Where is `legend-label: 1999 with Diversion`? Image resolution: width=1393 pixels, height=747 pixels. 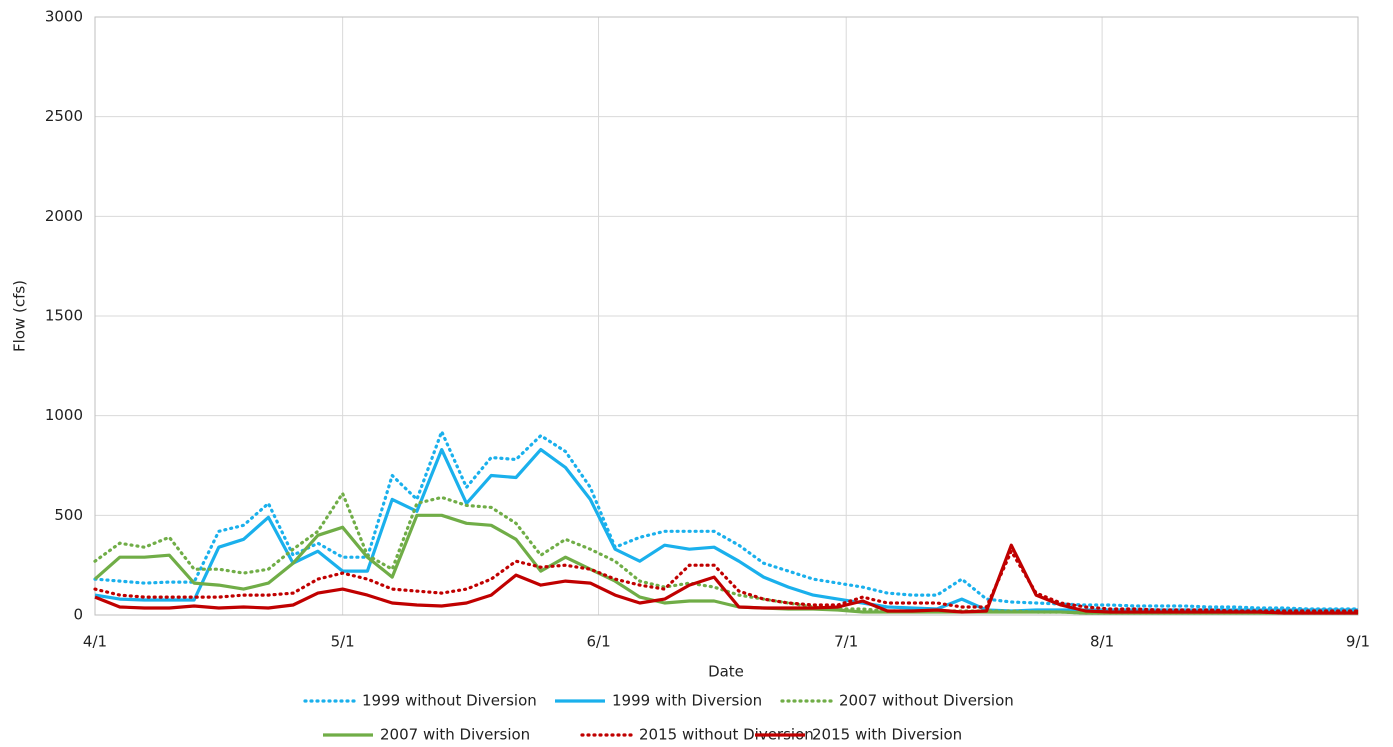
legend-label: 1999 with Diversion is located at coordinates (687, 701).